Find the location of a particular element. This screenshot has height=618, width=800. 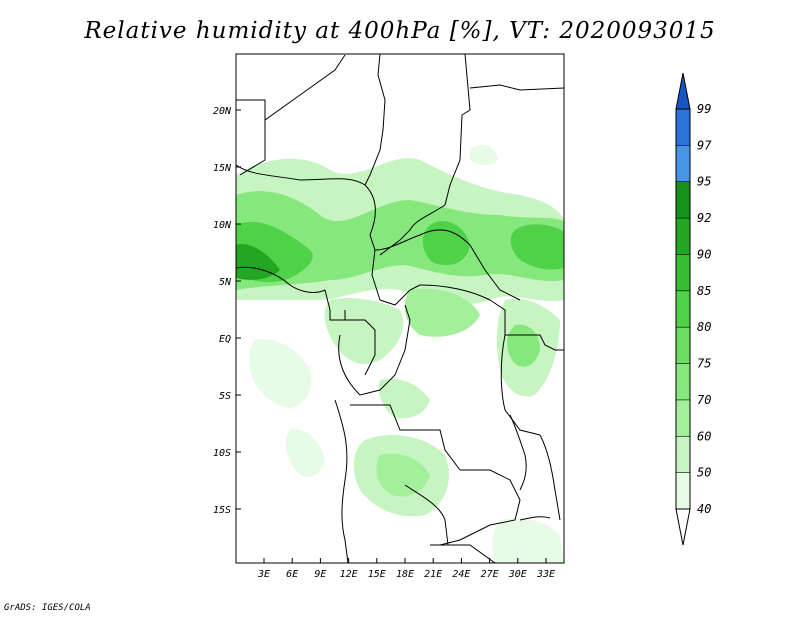

lat-tick-label: 20N is located at coordinates (222, 111).